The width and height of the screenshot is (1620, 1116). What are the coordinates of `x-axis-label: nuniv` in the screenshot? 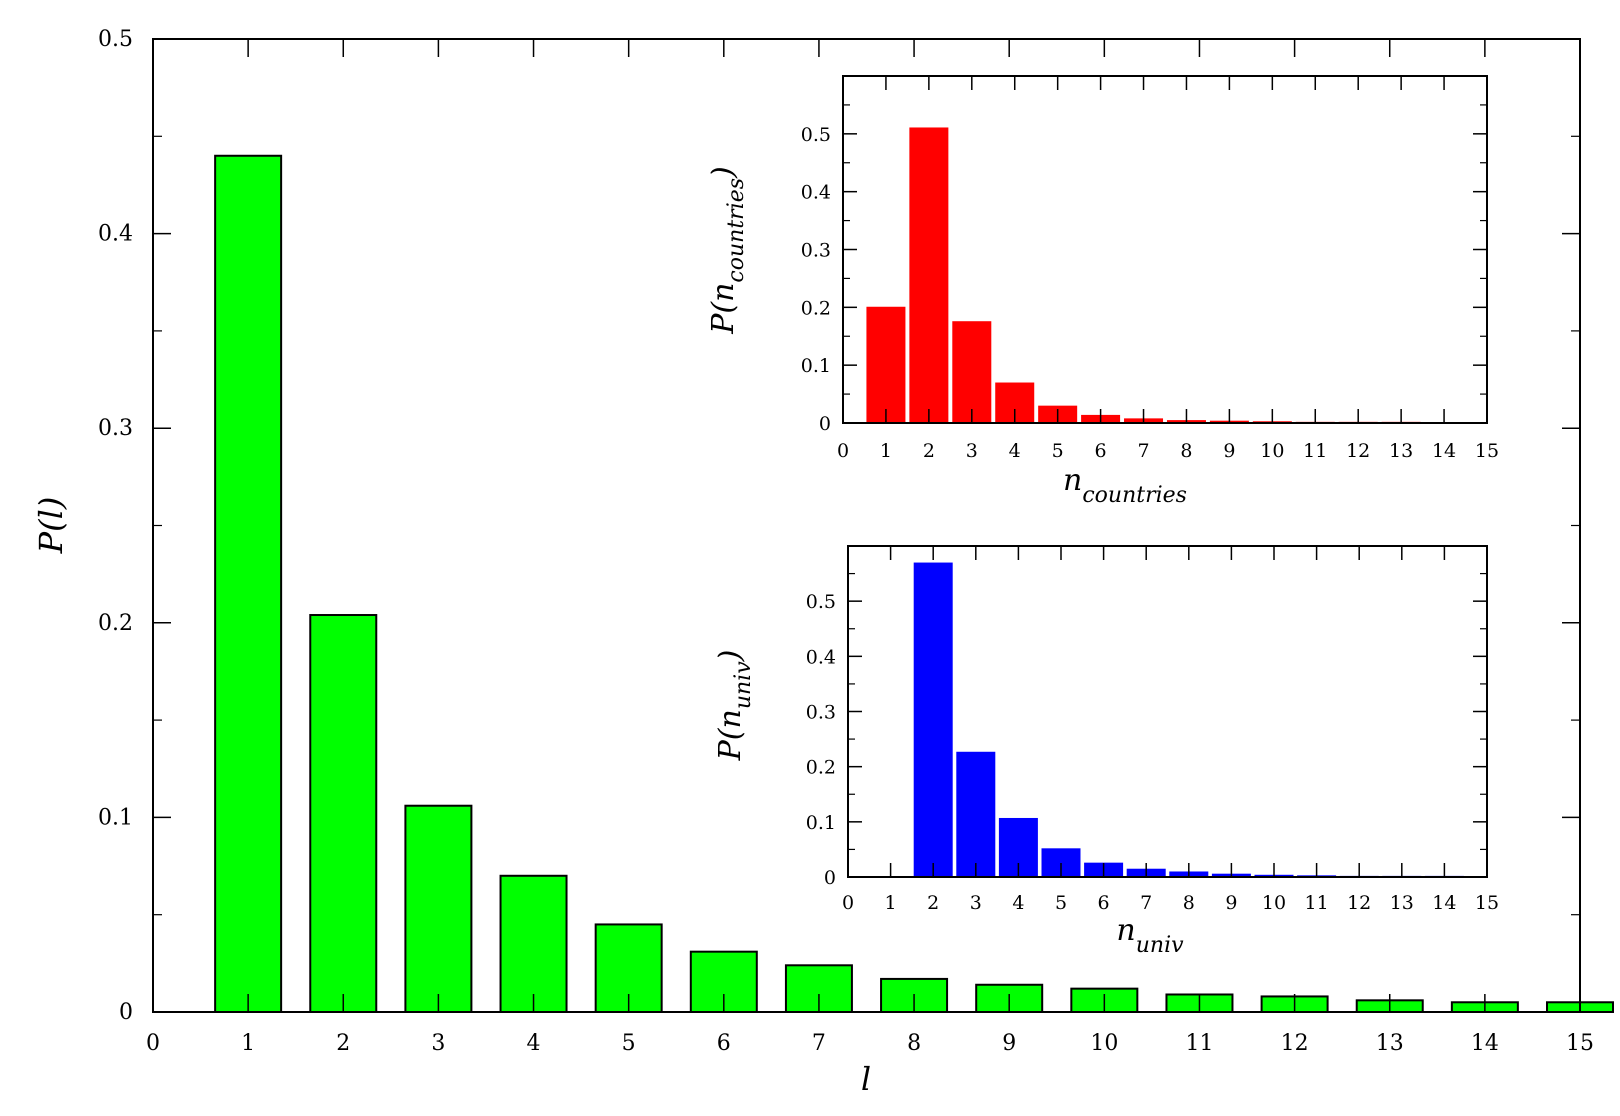 It's located at (1150, 935).